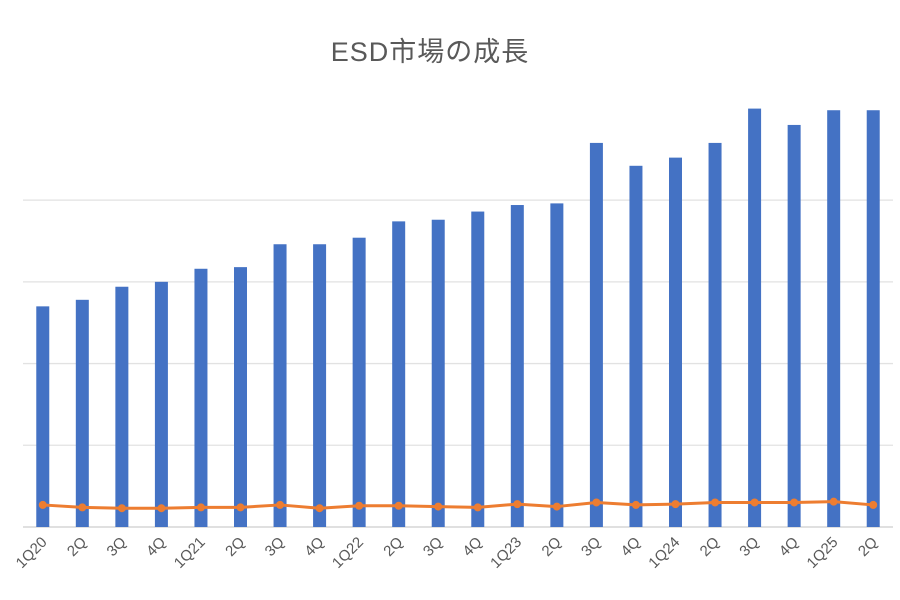 Image resolution: width=900 pixels, height=600 pixels. Describe the element at coordinates (458, 505) in the screenshot. I see `line-series` at that location.